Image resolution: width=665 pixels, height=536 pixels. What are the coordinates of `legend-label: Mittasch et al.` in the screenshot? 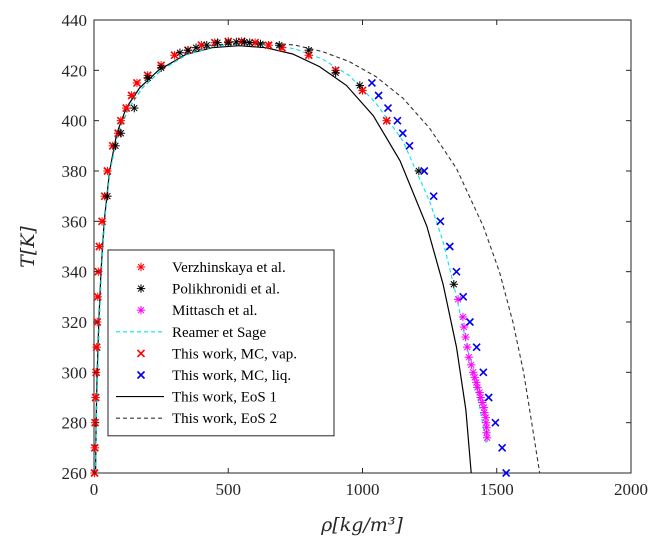 It's located at (214, 311).